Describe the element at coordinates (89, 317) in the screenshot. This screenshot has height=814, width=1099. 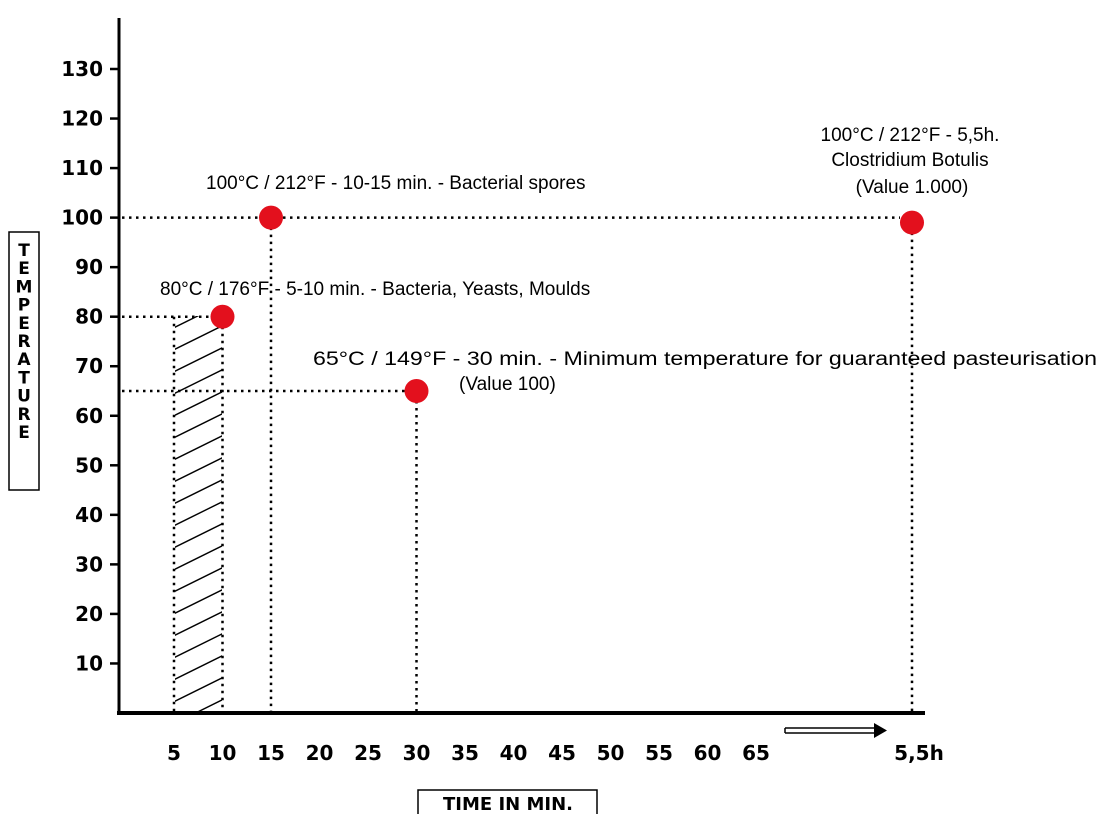
I see `y-tick-label: 80` at that location.